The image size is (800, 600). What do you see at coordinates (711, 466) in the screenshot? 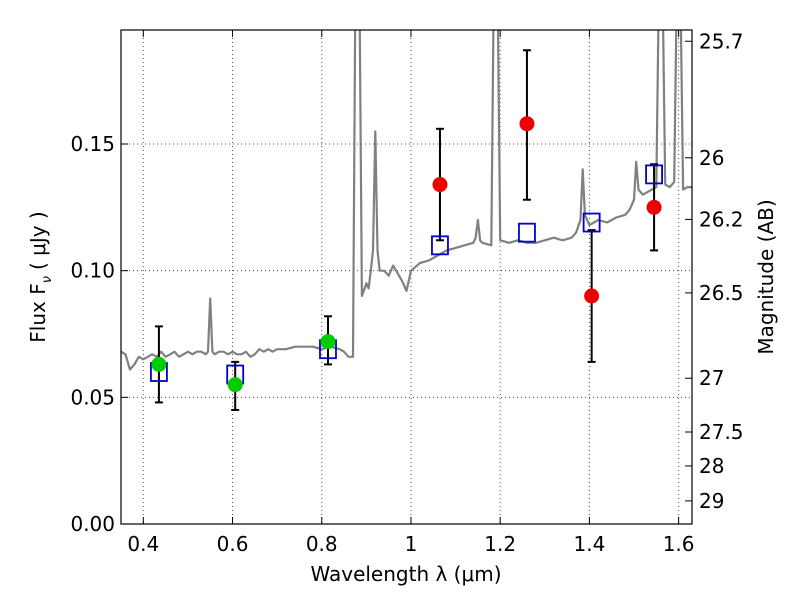
I see `y2-tick-label: 28` at bounding box center [711, 466].